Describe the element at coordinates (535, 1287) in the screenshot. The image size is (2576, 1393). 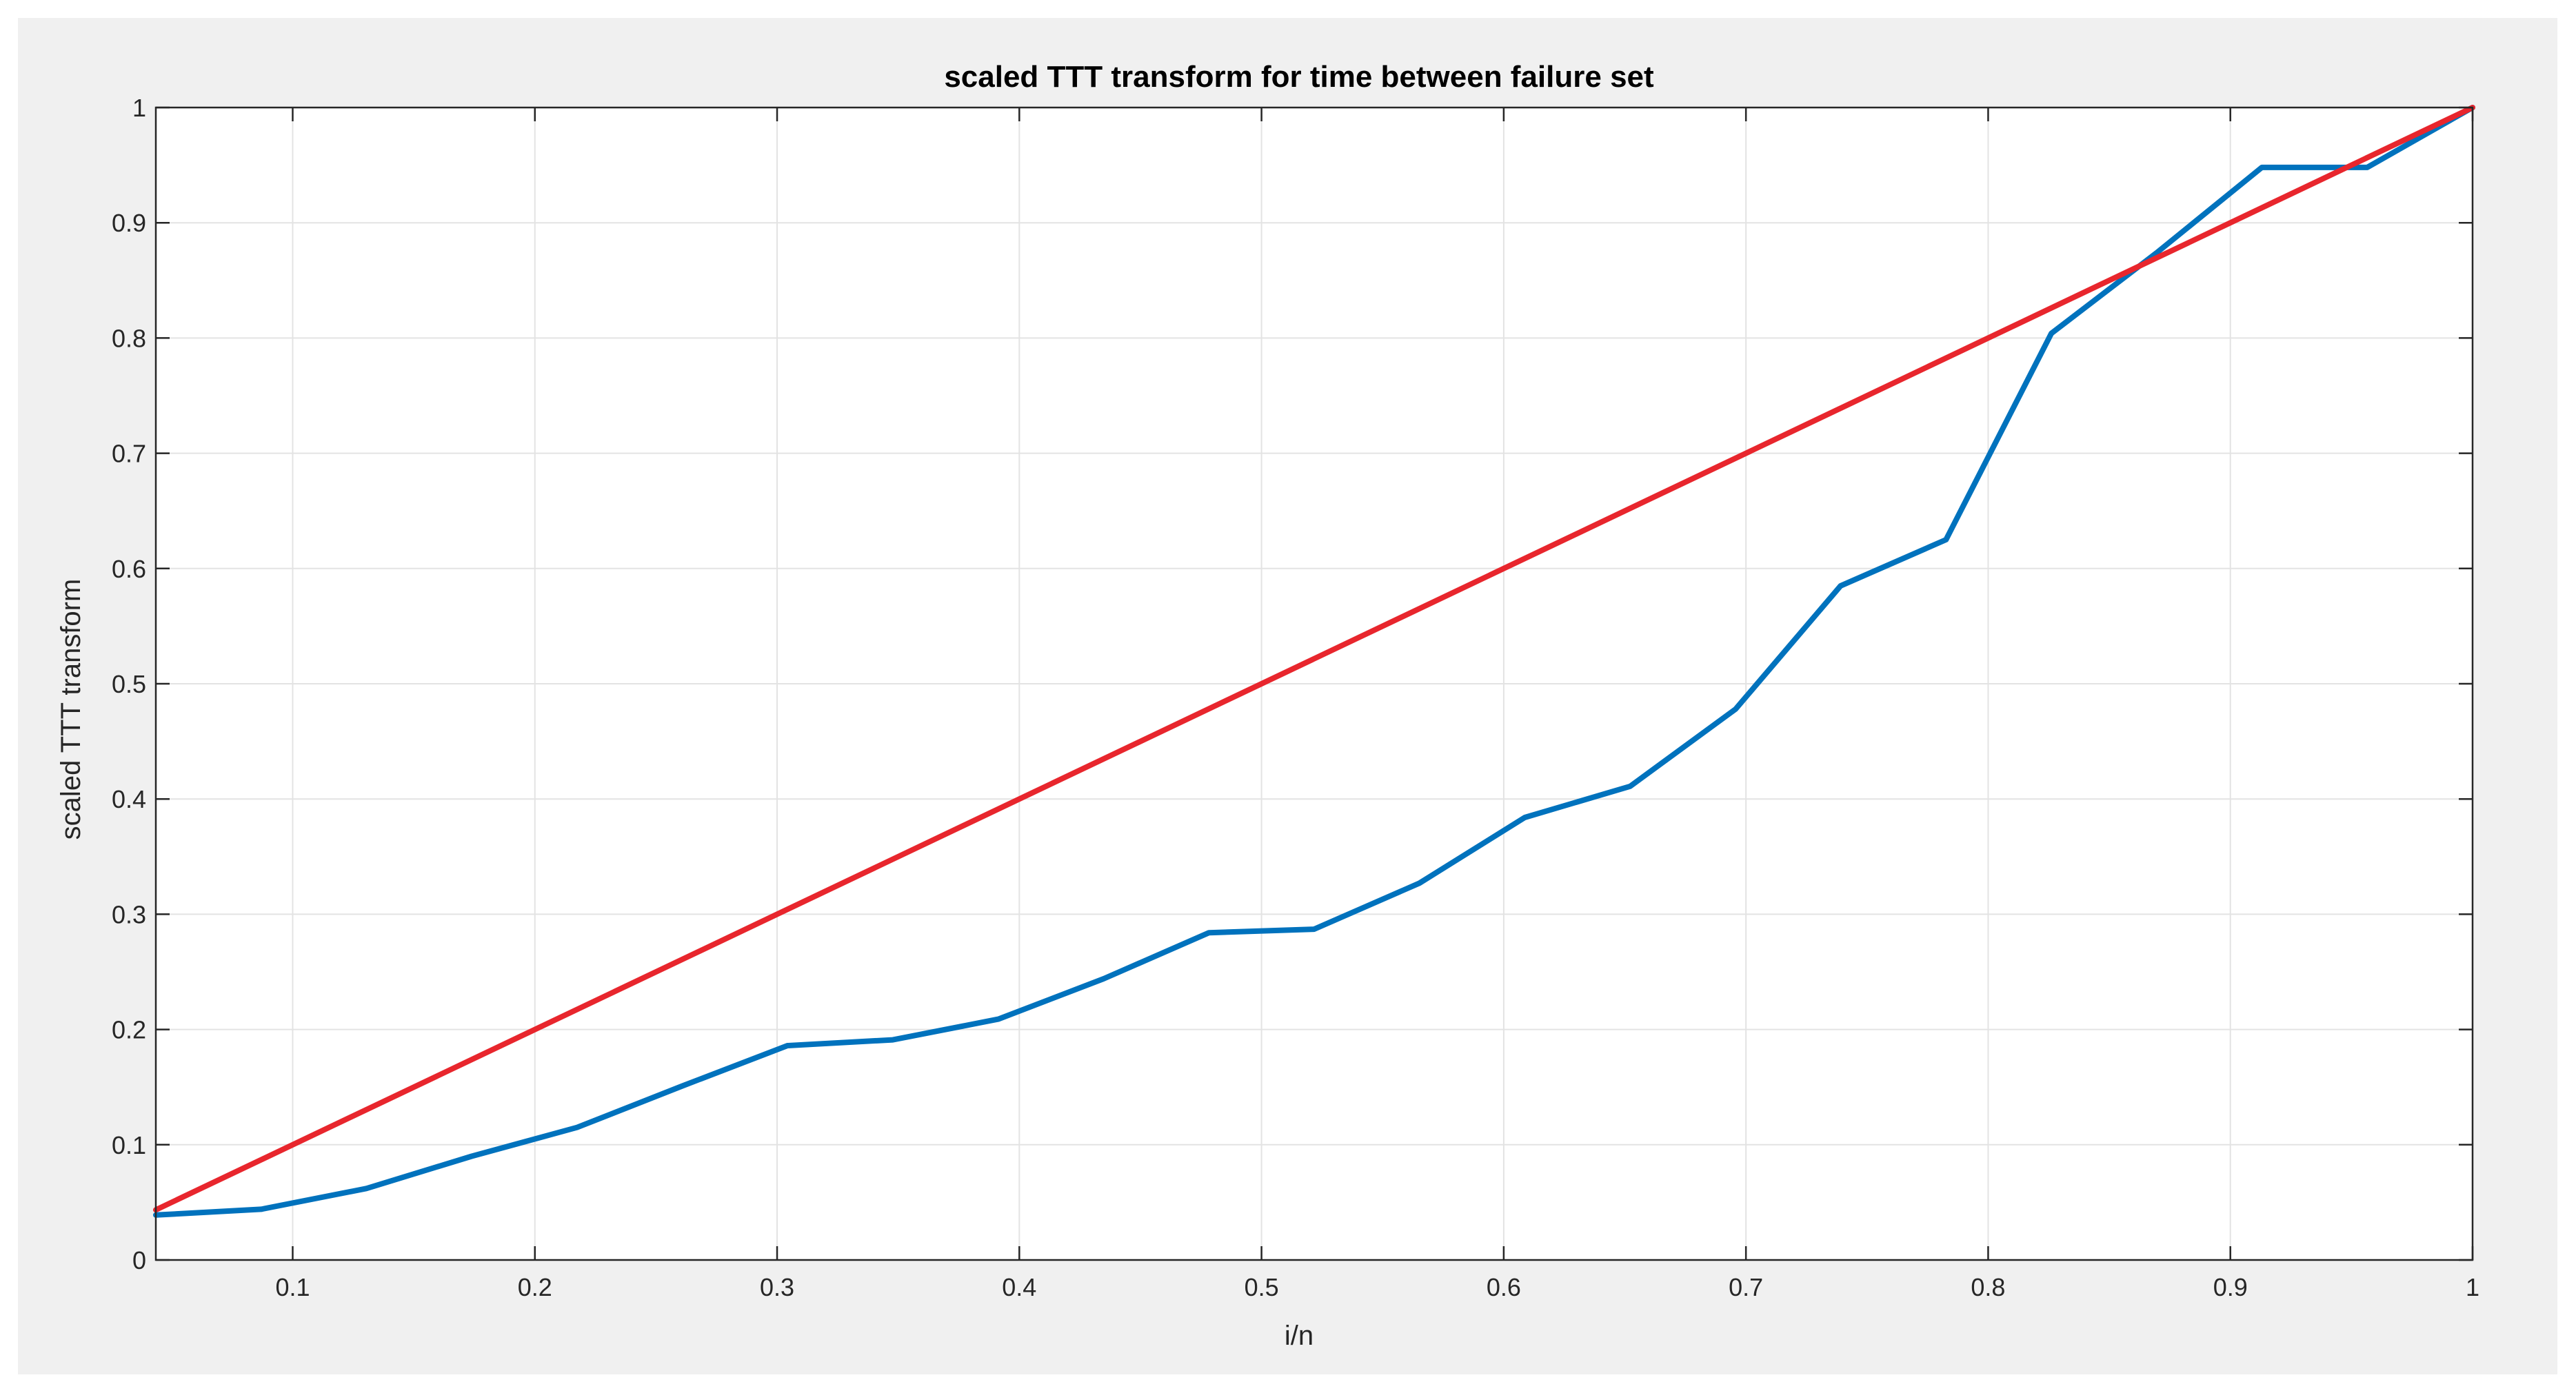
I see `x-tick-label: 0.2` at that location.